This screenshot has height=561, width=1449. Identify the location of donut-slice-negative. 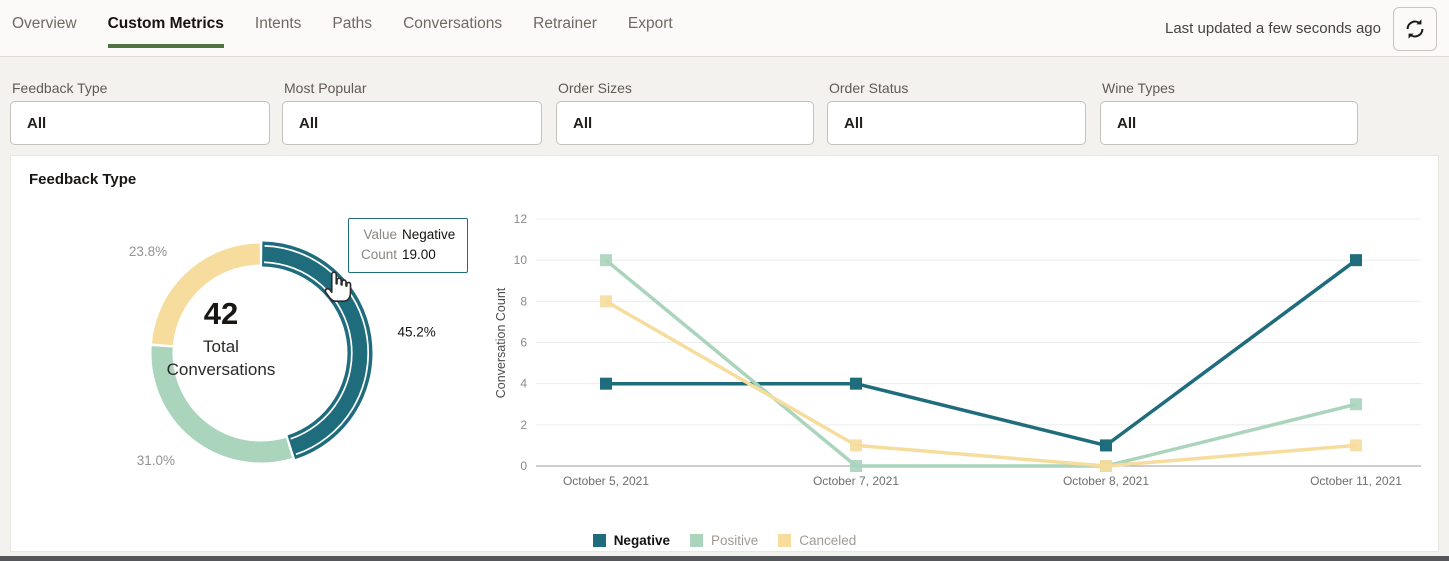
(317, 350).